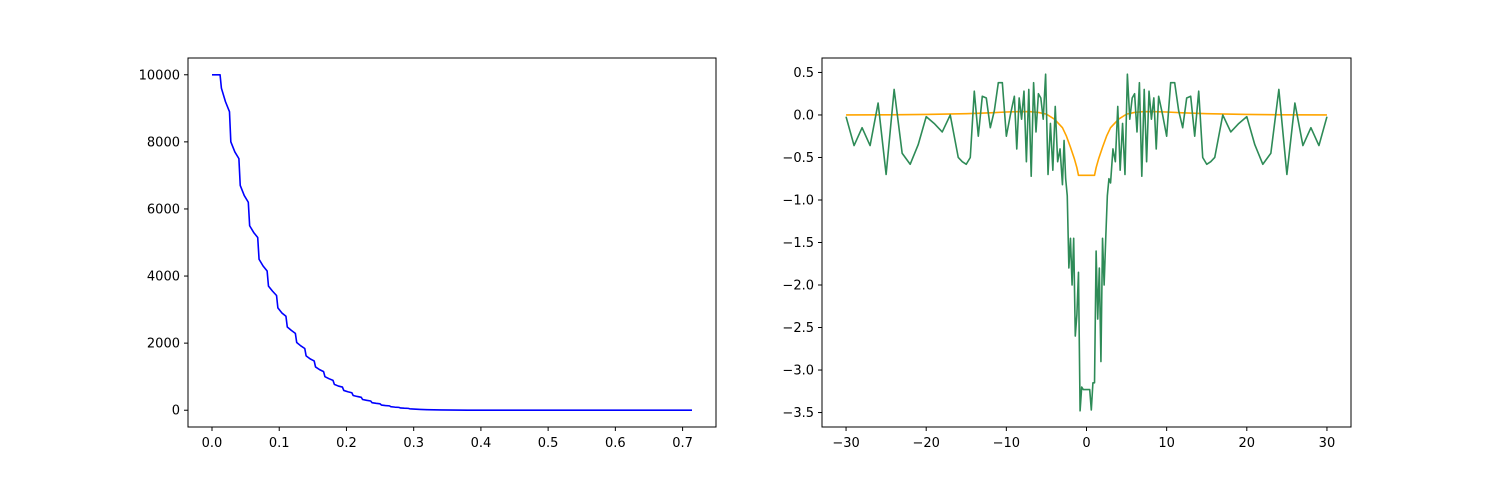  I want to click on y-tick-label: 8000, so click(163, 142).